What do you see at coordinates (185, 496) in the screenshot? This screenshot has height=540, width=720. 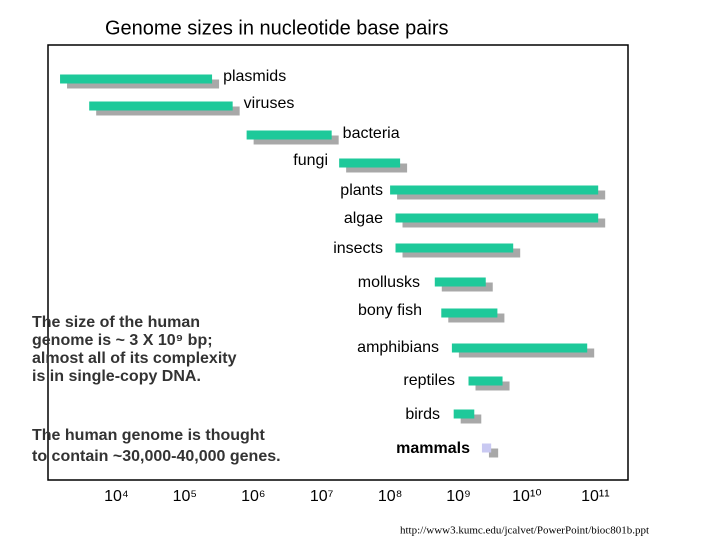 I see `x-tick-label: 10⁵` at bounding box center [185, 496].